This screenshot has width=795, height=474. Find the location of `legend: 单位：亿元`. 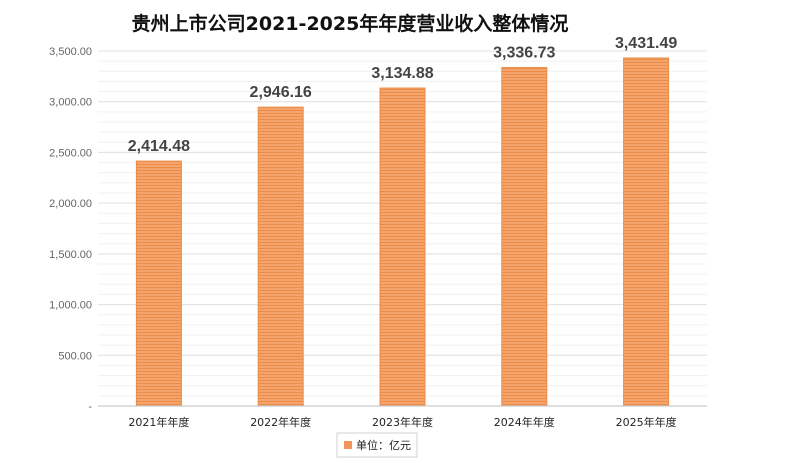

legend: 单位：亿元 is located at coordinates (377, 445).